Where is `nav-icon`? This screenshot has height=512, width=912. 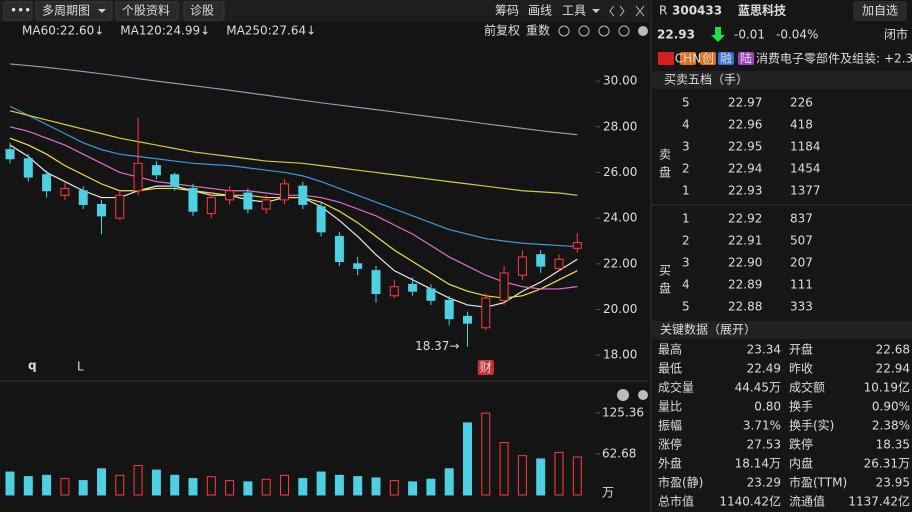
nav-icon is located at coordinates (627, 11).